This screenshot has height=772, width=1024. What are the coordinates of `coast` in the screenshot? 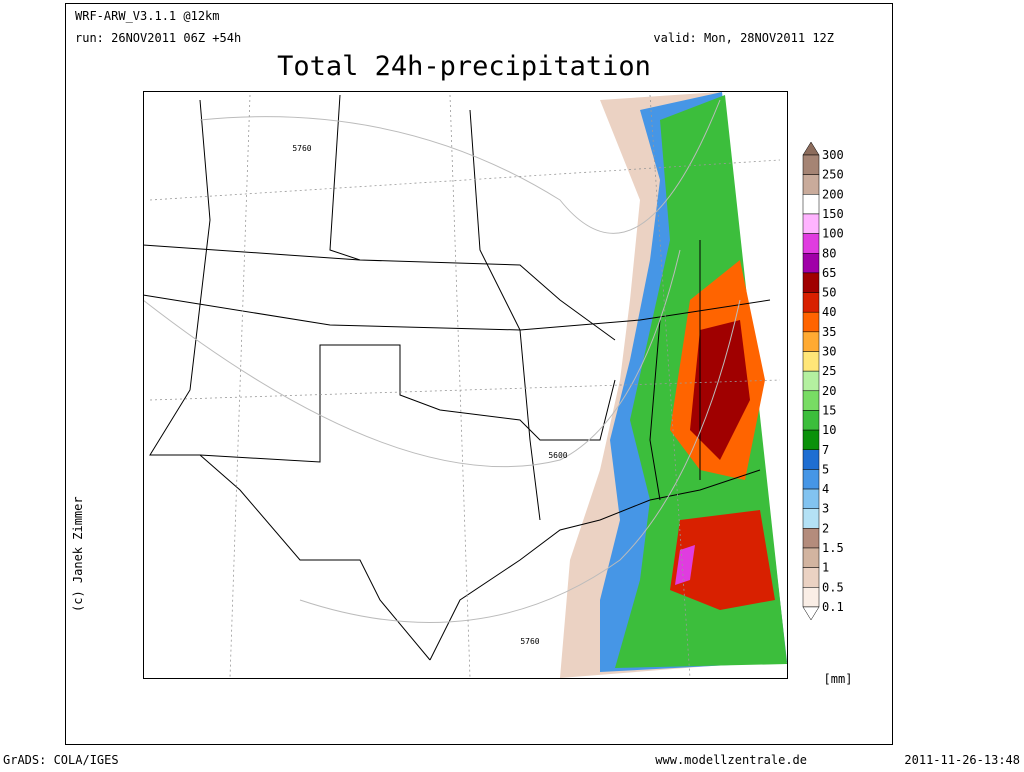 It's located at (595, 565).